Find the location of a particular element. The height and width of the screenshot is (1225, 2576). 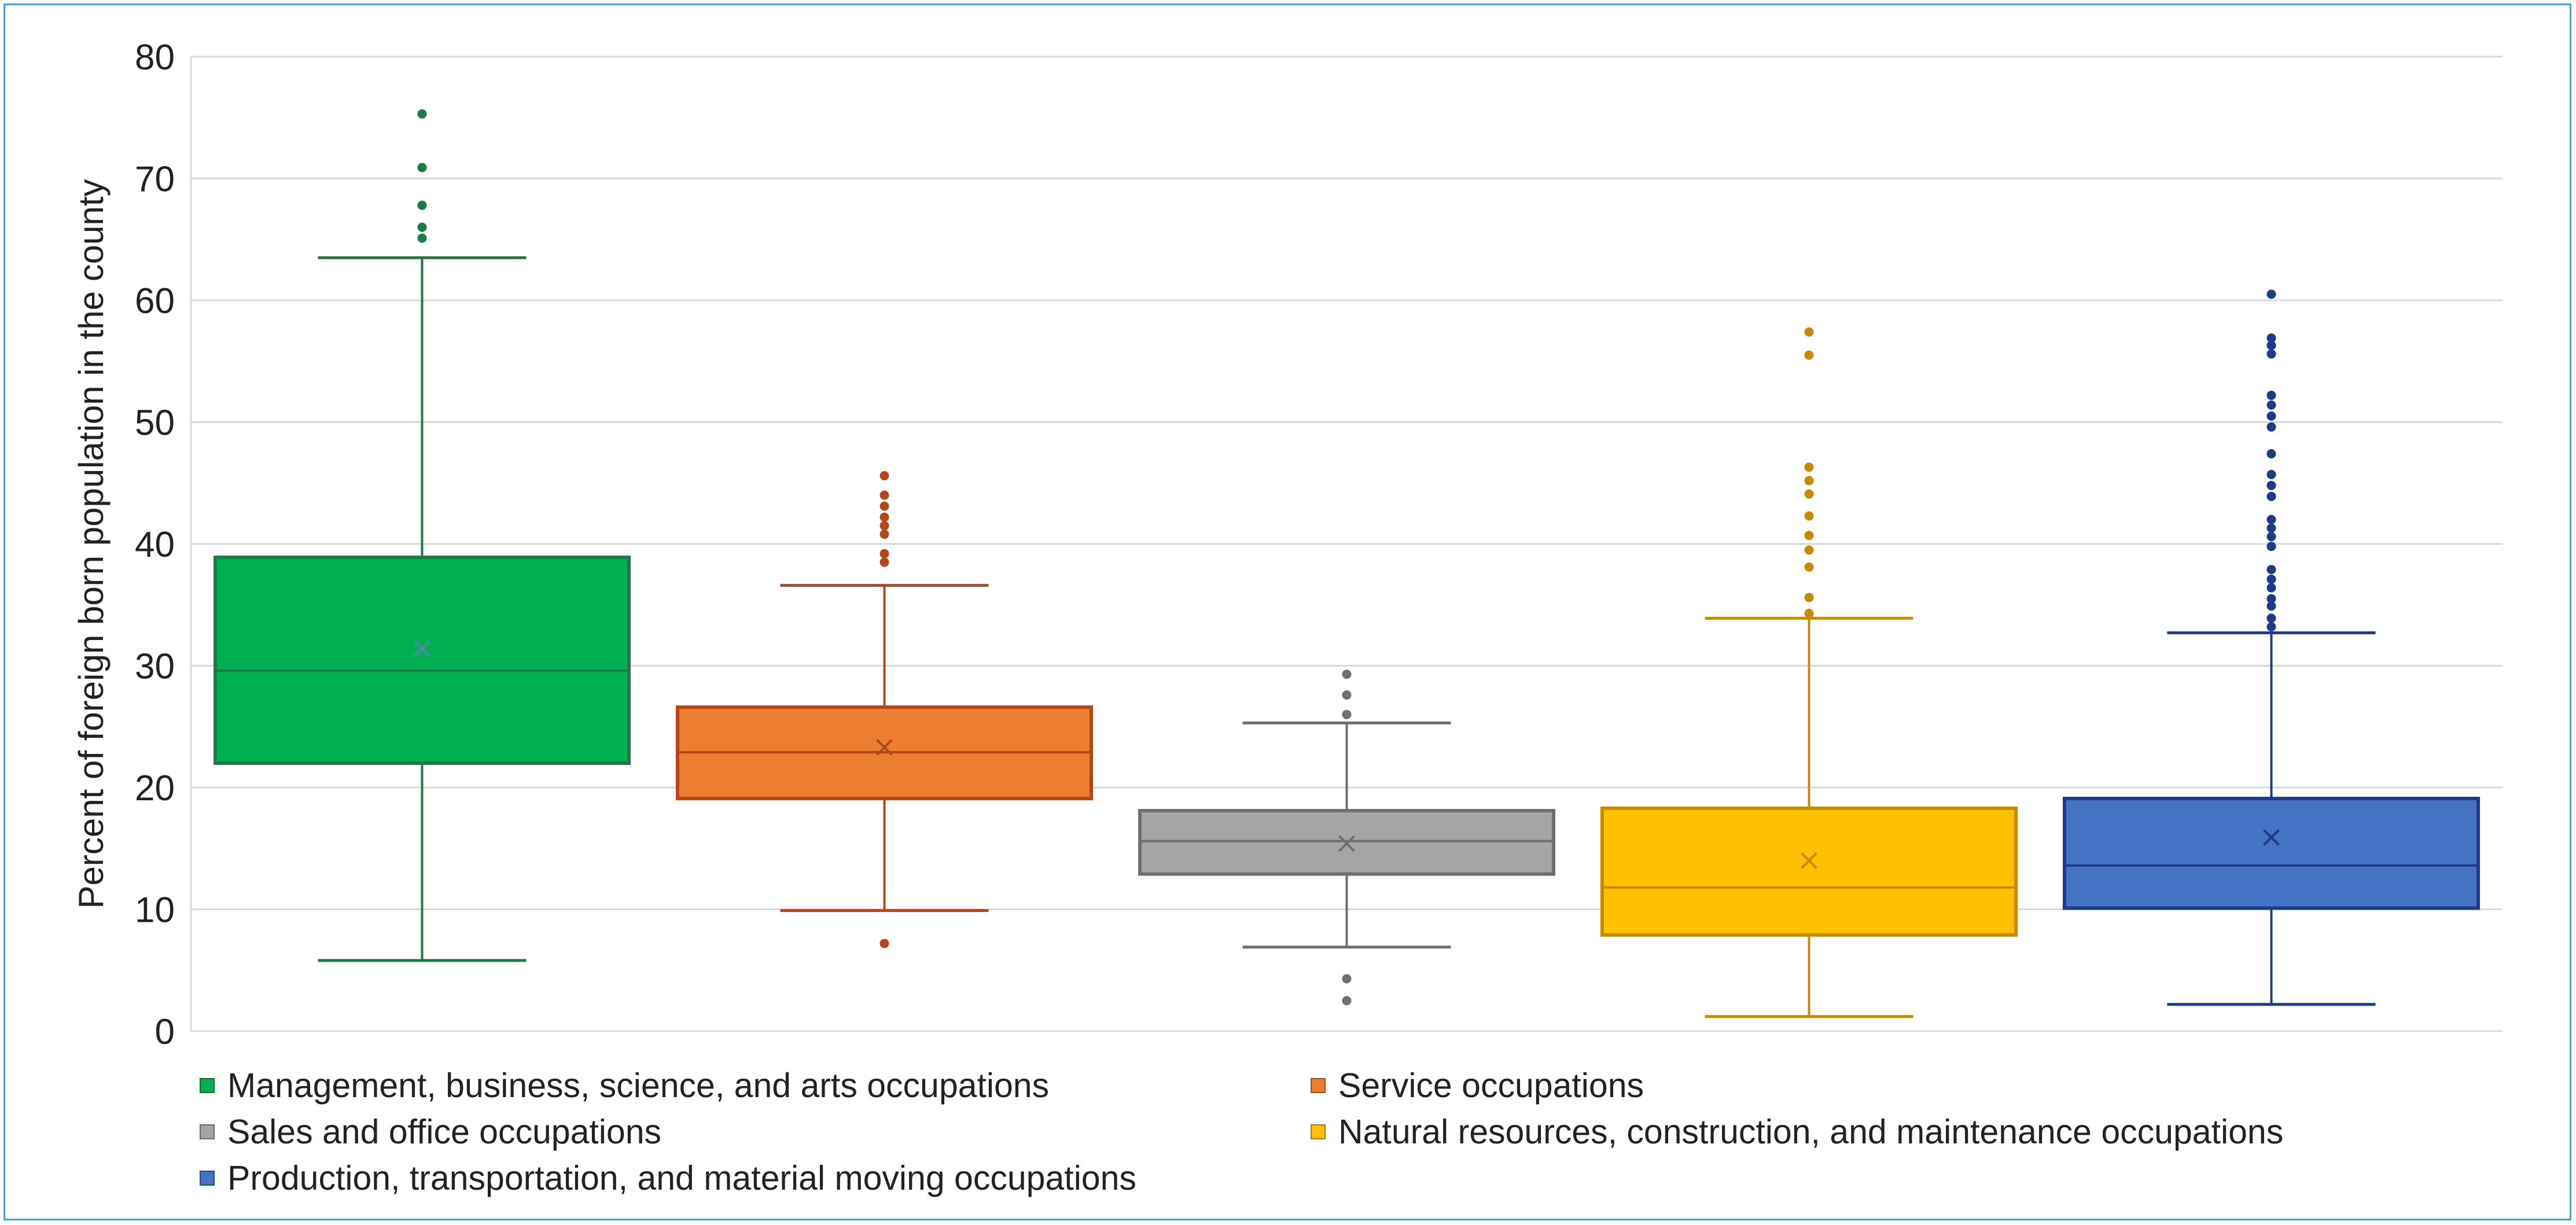

y-tick-label: 80 is located at coordinates (155, 58).